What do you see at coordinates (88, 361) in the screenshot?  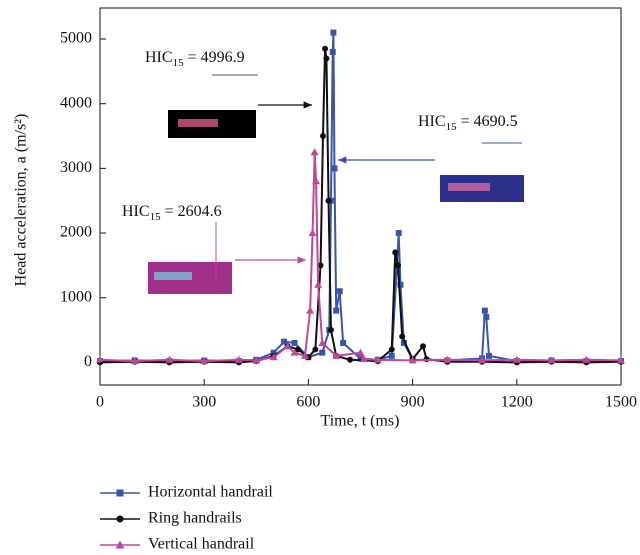 I see `y-tick-label: 0` at bounding box center [88, 361].